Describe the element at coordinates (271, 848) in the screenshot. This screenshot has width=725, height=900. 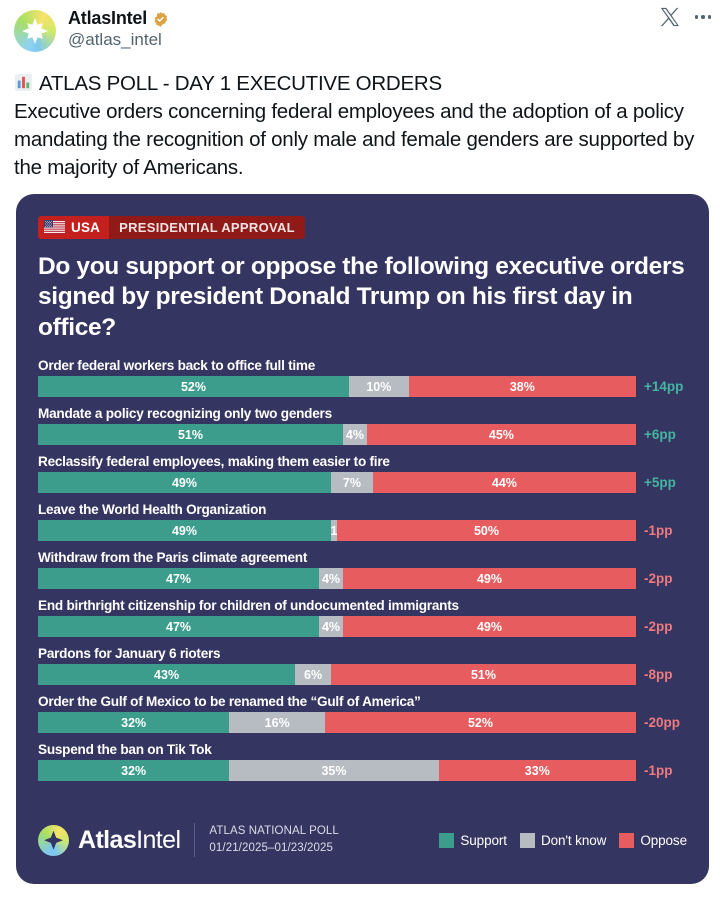
I see `poll-dates: 01/21/2025–01/23/2025` at that location.